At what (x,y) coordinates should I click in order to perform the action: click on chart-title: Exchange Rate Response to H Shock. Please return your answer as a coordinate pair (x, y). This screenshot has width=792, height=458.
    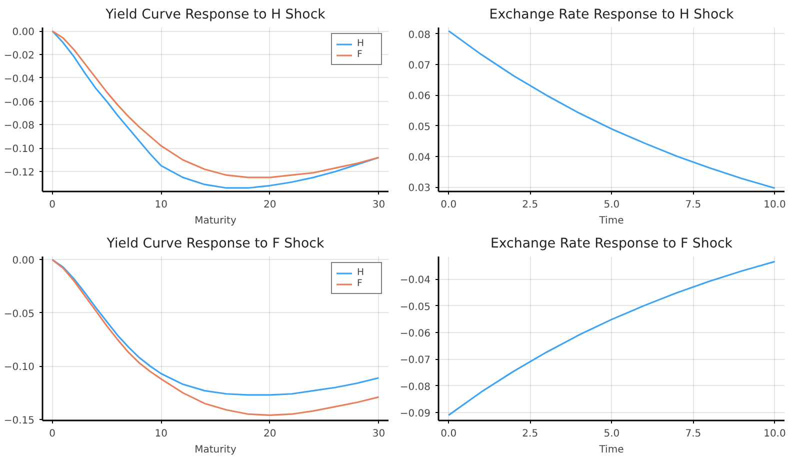
    Looking at the image, I should click on (611, 15).